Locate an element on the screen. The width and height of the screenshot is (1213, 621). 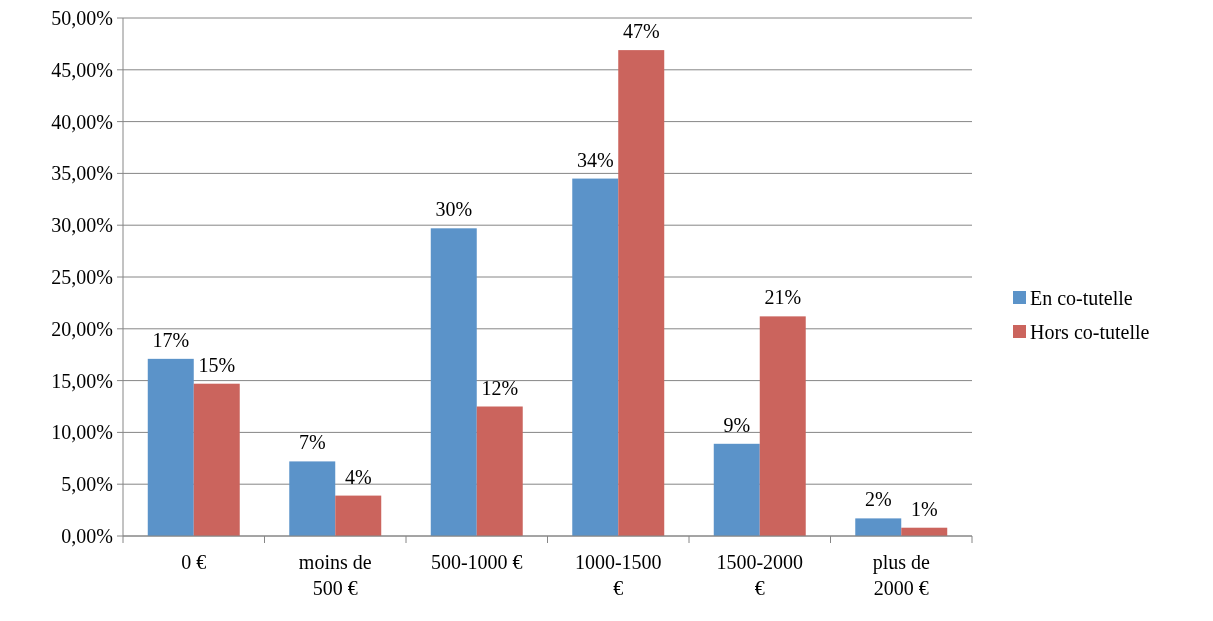
y-tick-label: 15,00% is located at coordinates (82, 380).